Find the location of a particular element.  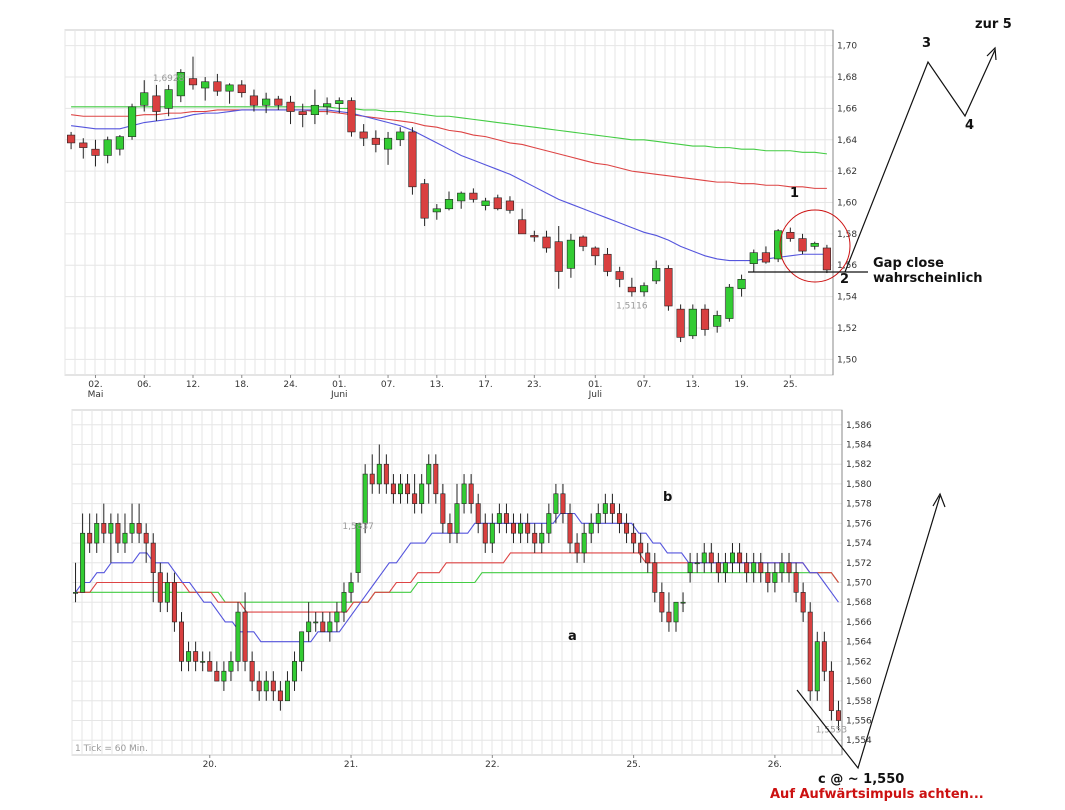

wave-projection-path is located at coordinates (920, 161).